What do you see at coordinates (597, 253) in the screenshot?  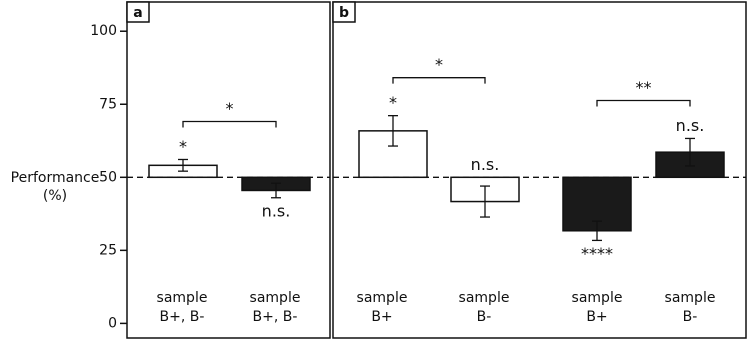 I see `significance-label: ****` at bounding box center [597, 253].